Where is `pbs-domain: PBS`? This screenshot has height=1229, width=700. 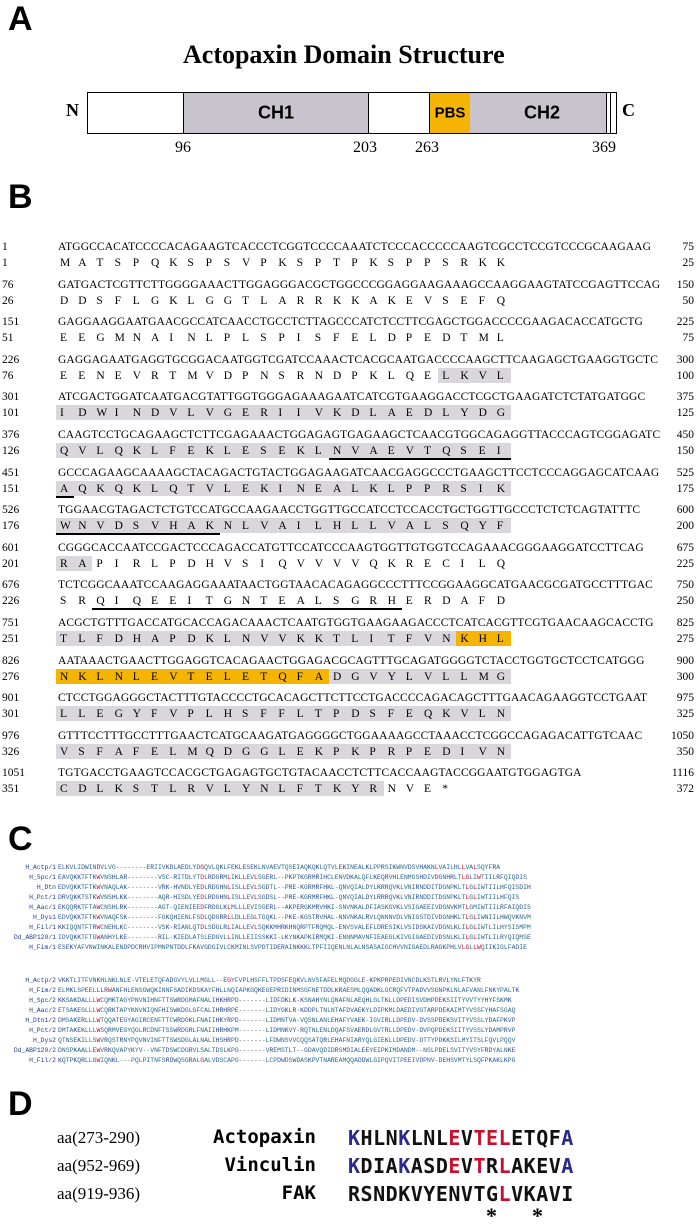 pbs-domain: PBS is located at coordinates (450, 113).